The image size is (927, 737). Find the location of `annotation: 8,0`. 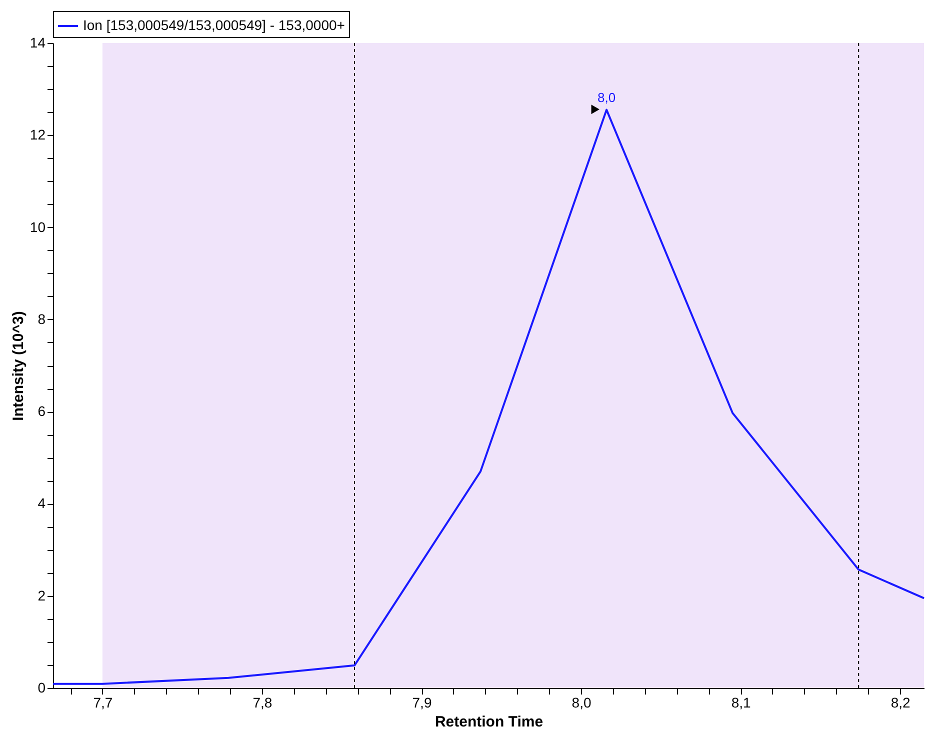

annotation: 8,0 is located at coordinates (607, 97).